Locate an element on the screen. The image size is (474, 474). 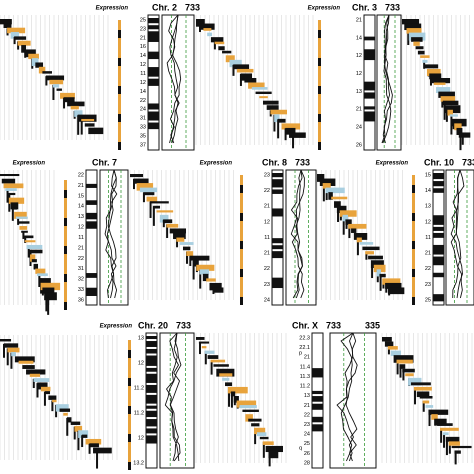
count-label: 733 is located at coordinates (333, 325).